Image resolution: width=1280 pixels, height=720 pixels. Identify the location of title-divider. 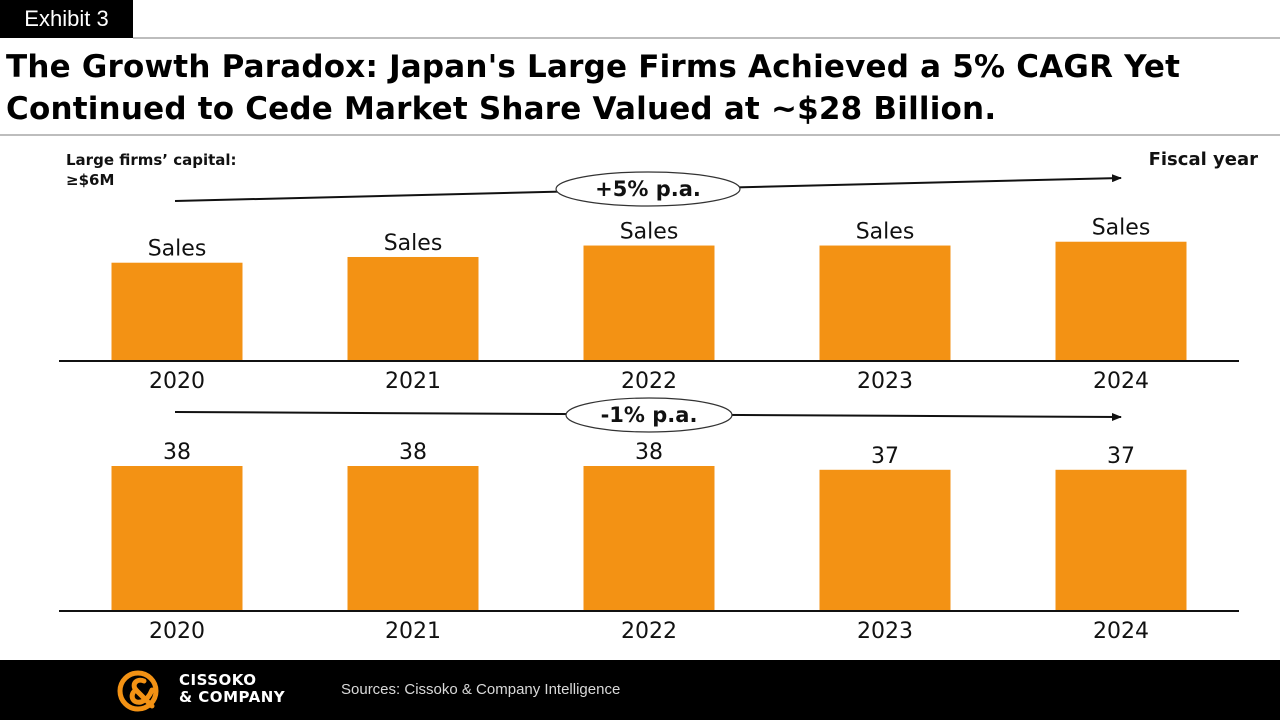
(640, 135).